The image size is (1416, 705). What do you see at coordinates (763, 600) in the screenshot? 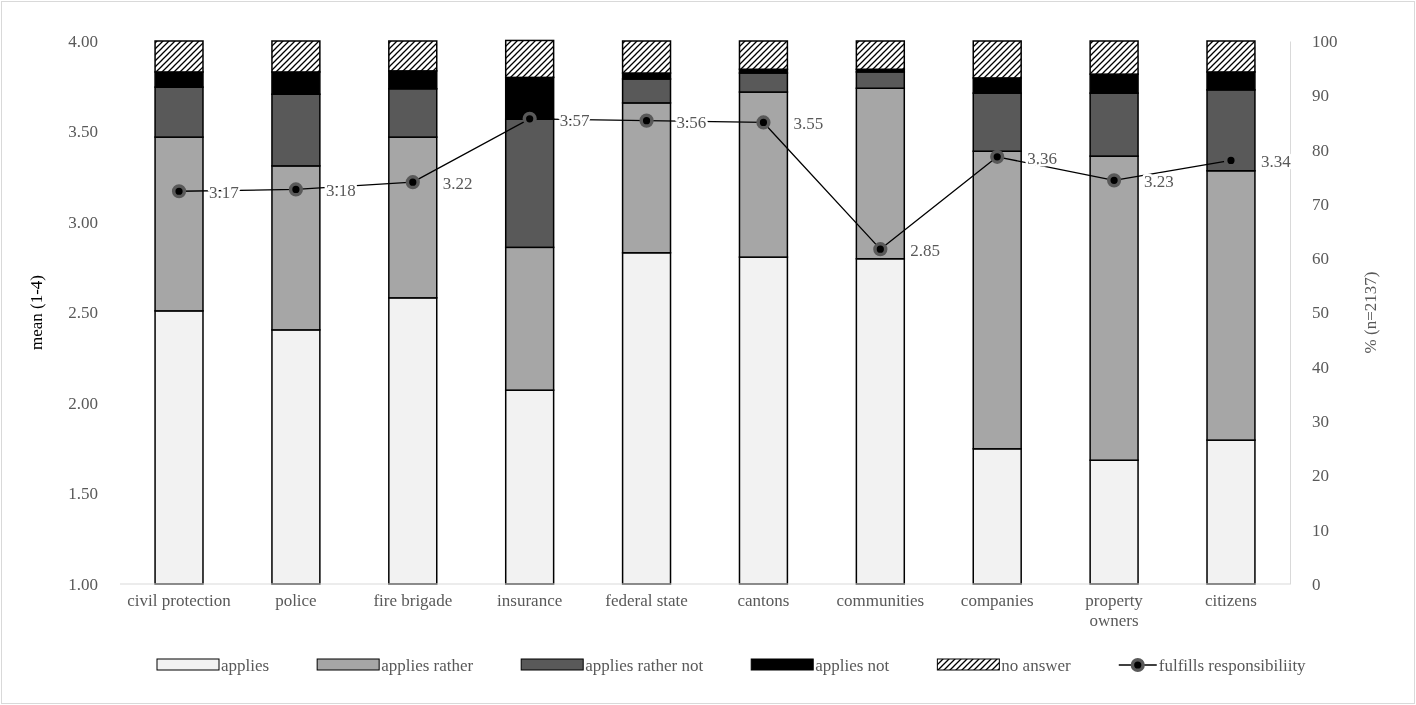
I see `x-tick-label: cantons` at bounding box center [763, 600].